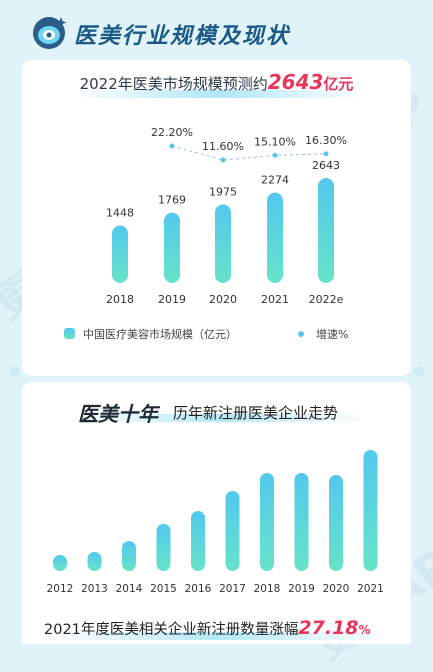 The width and height of the screenshot is (433, 672). What do you see at coordinates (172, 132) in the screenshot?
I see `growth-label: 22.20%` at bounding box center [172, 132].